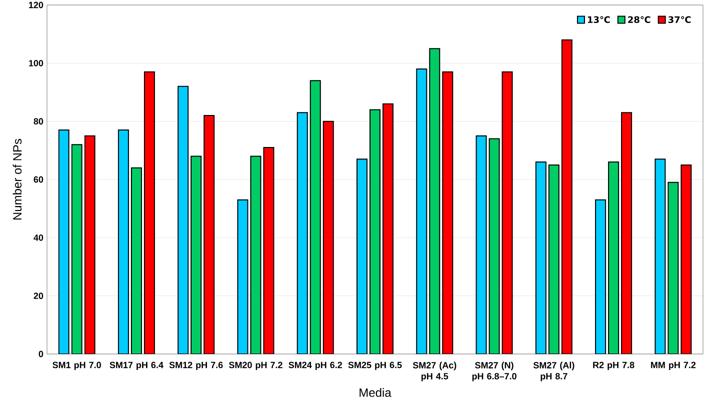 This screenshot has height=415, width=706. Describe the element at coordinates (39, 296) in the screenshot. I see `y-tick-label: 20` at that location.